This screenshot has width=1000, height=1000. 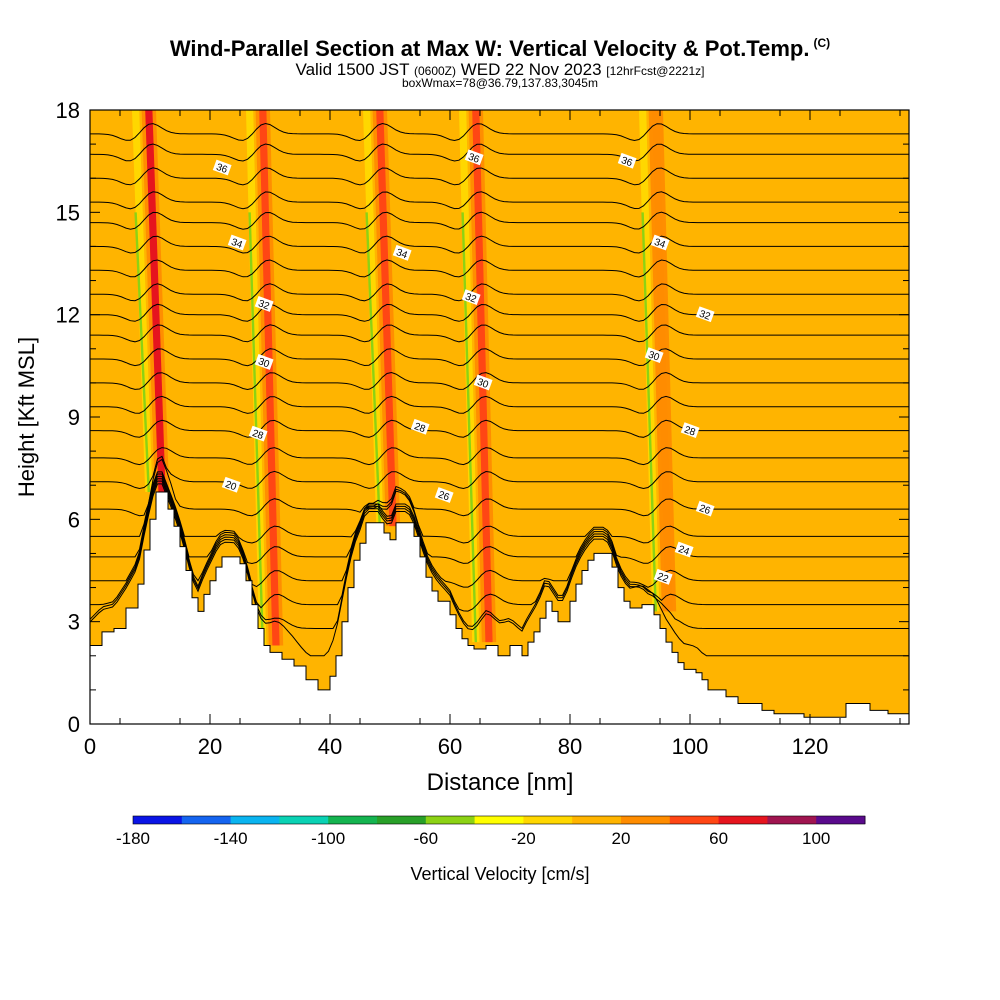 I want to click on colorbar: -180 -140 -100 -60 -20 20 60 100, so click(x=491, y=831).